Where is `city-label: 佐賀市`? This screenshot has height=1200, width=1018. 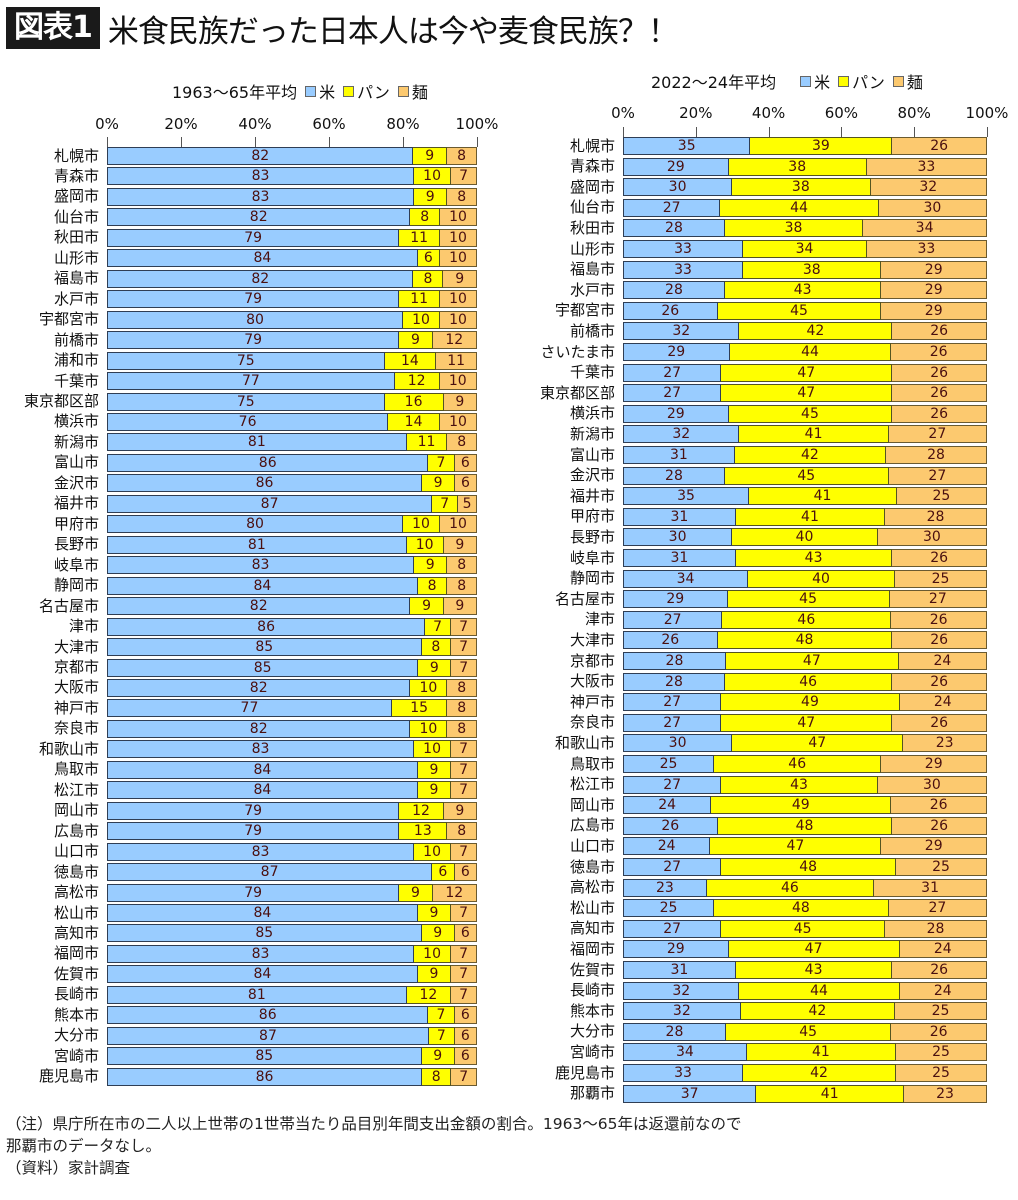
city-label: 佐賀市 is located at coordinates (592, 969).